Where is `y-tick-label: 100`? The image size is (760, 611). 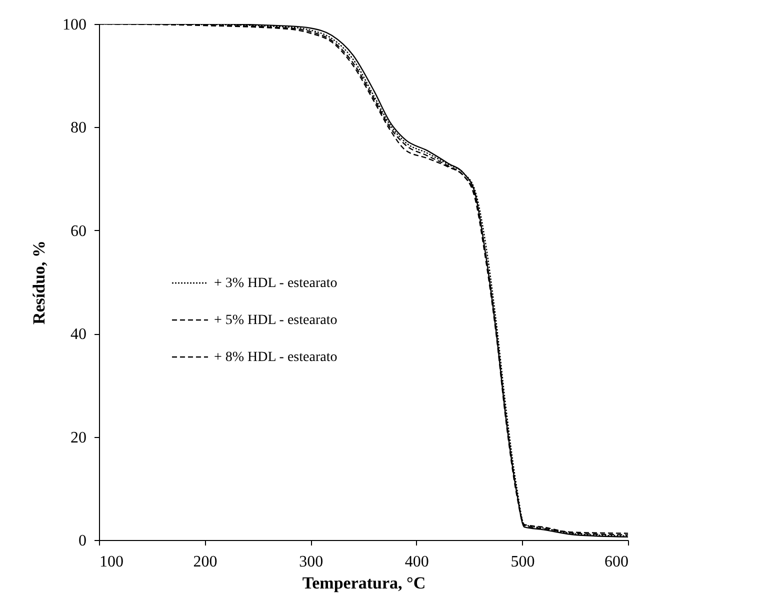 y-tick-label: 100 is located at coordinates (74, 25).